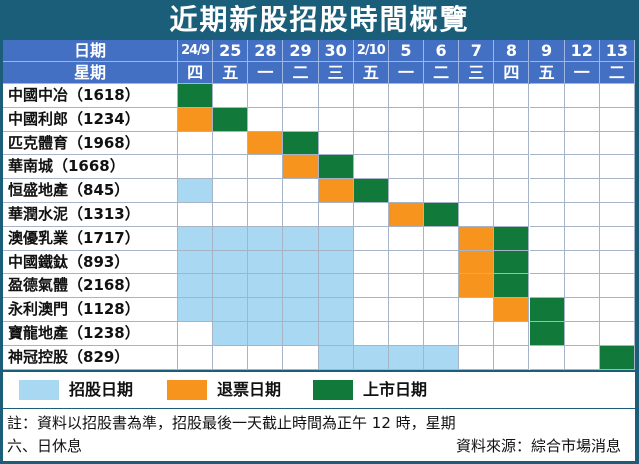 The width and height of the screenshot is (639, 464). What do you see at coordinates (90, 286) in the screenshot?
I see `row-stock-name: 盈德氣體（2168）` at bounding box center [90, 286].